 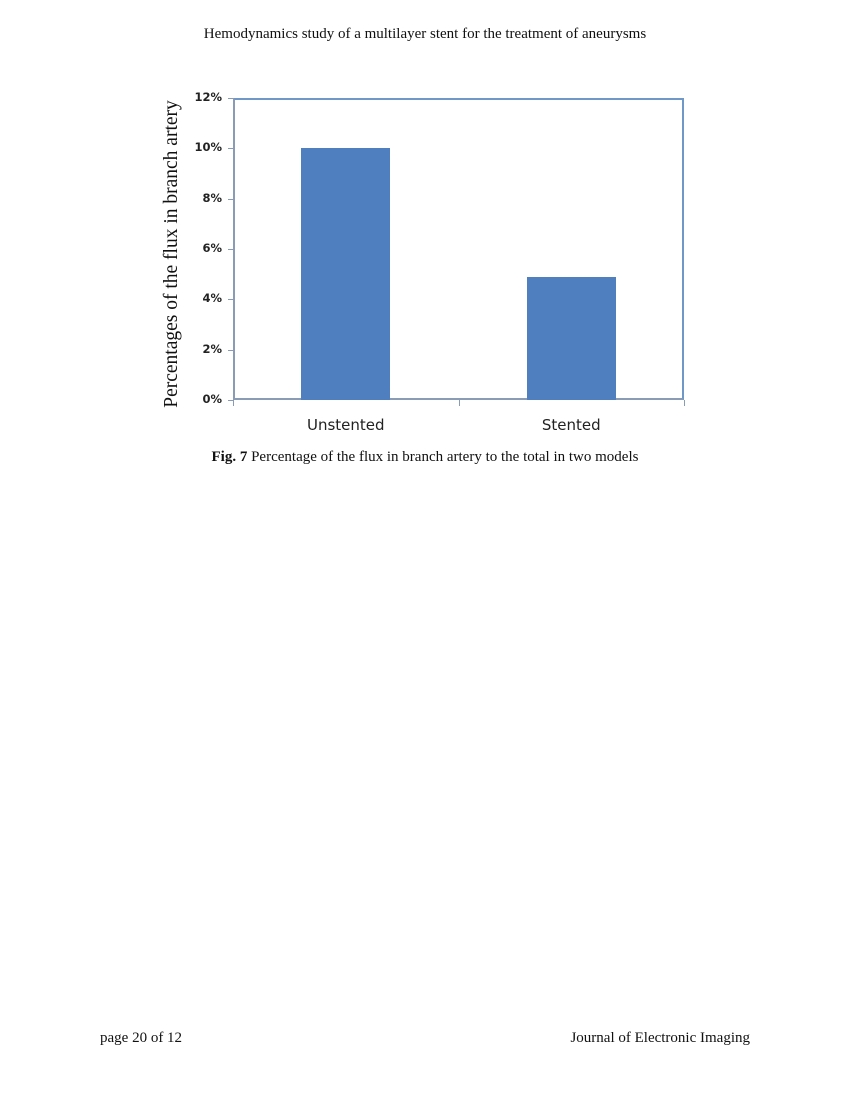 What do you see at coordinates (208, 97) in the screenshot?
I see `y-tick-label: 12%` at bounding box center [208, 97].